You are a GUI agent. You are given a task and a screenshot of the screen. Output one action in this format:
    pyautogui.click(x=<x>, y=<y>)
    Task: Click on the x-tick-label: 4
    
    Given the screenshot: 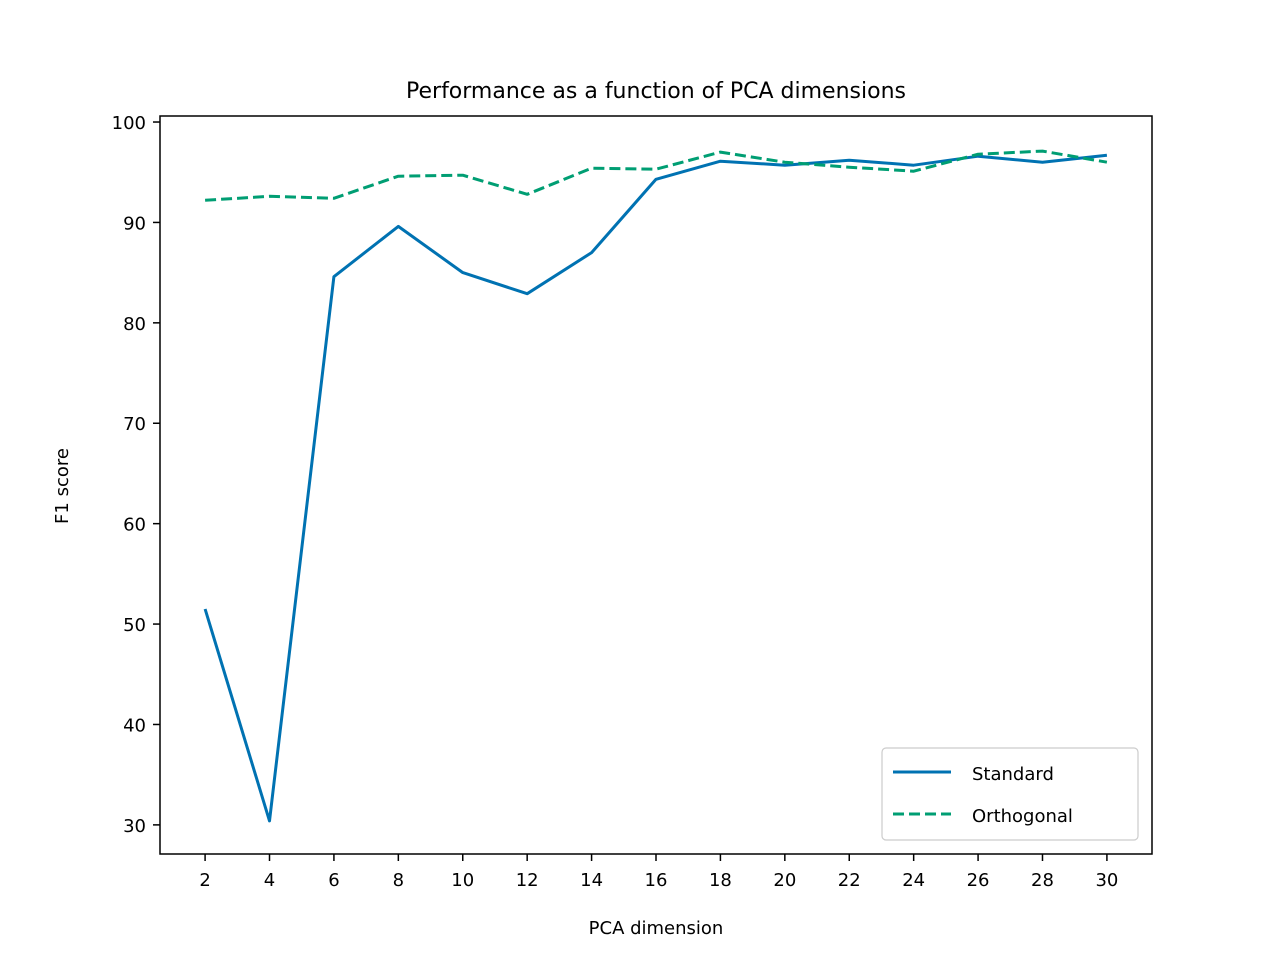 What is the action you would take?
    pyautogui.click(x=269, y=880)
    